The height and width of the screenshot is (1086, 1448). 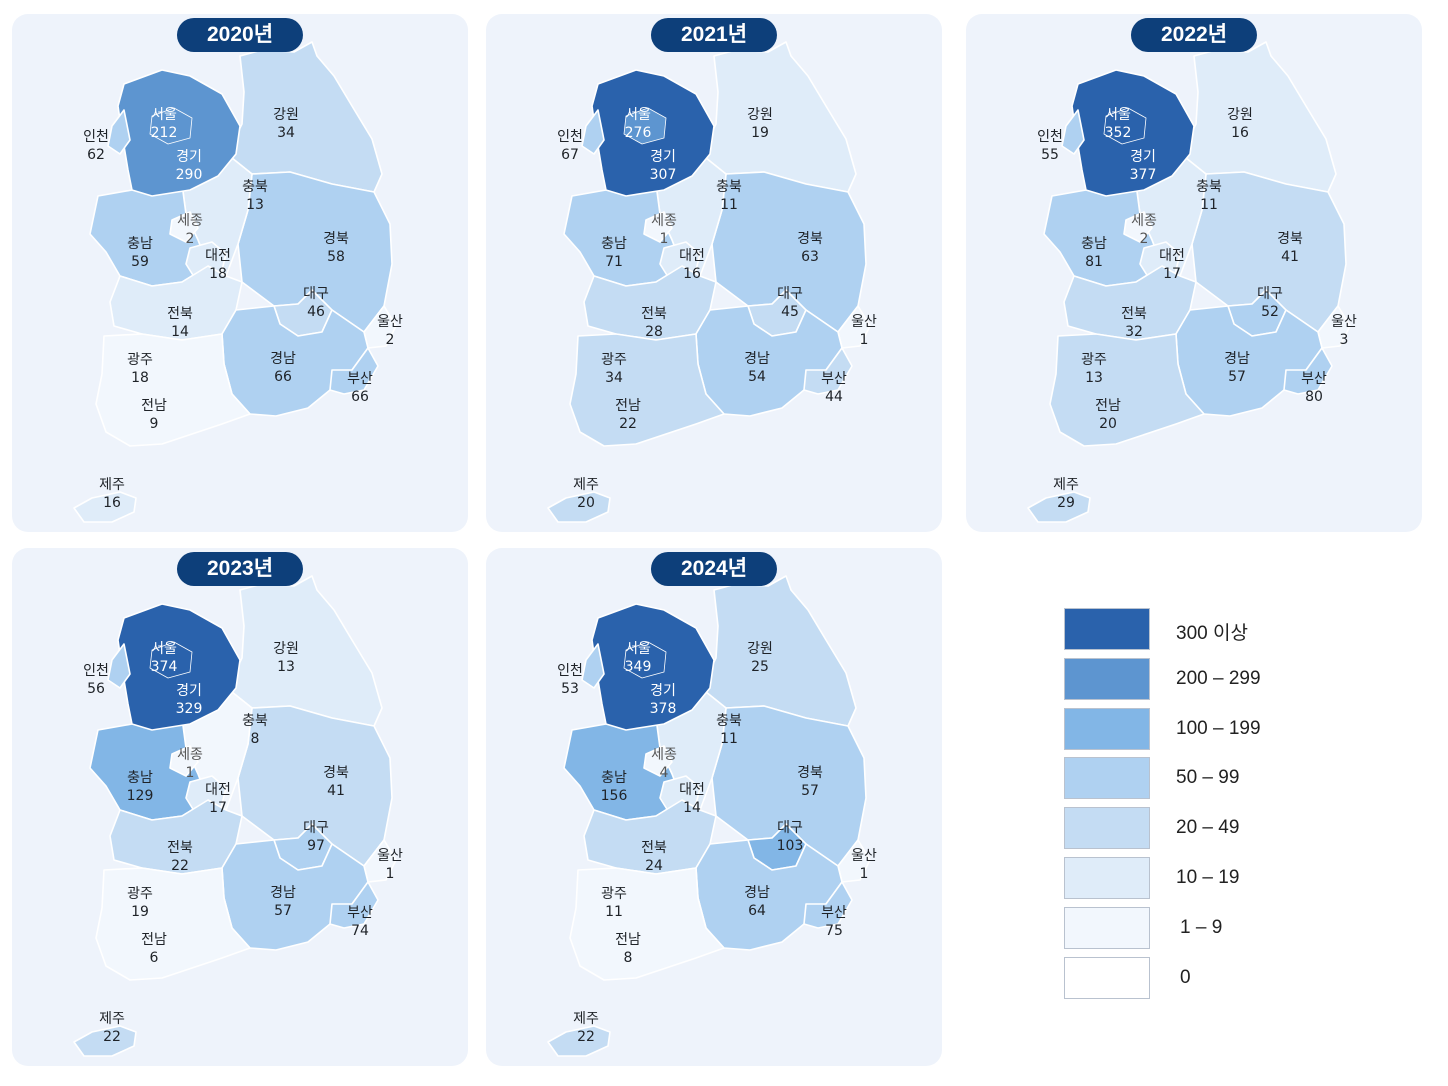 What do you see at coordinates (729, 730) in the screenshot?
I see `region-label-충북: 충북 11` at bounding box center [729, 730].